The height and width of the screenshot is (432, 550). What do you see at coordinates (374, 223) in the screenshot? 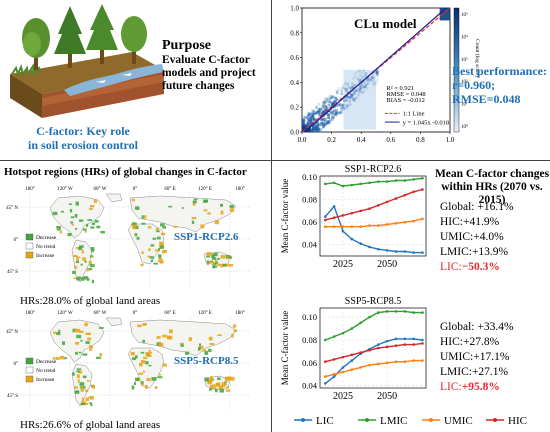
I see `series-umic-line` at bounding box center [374, 223].